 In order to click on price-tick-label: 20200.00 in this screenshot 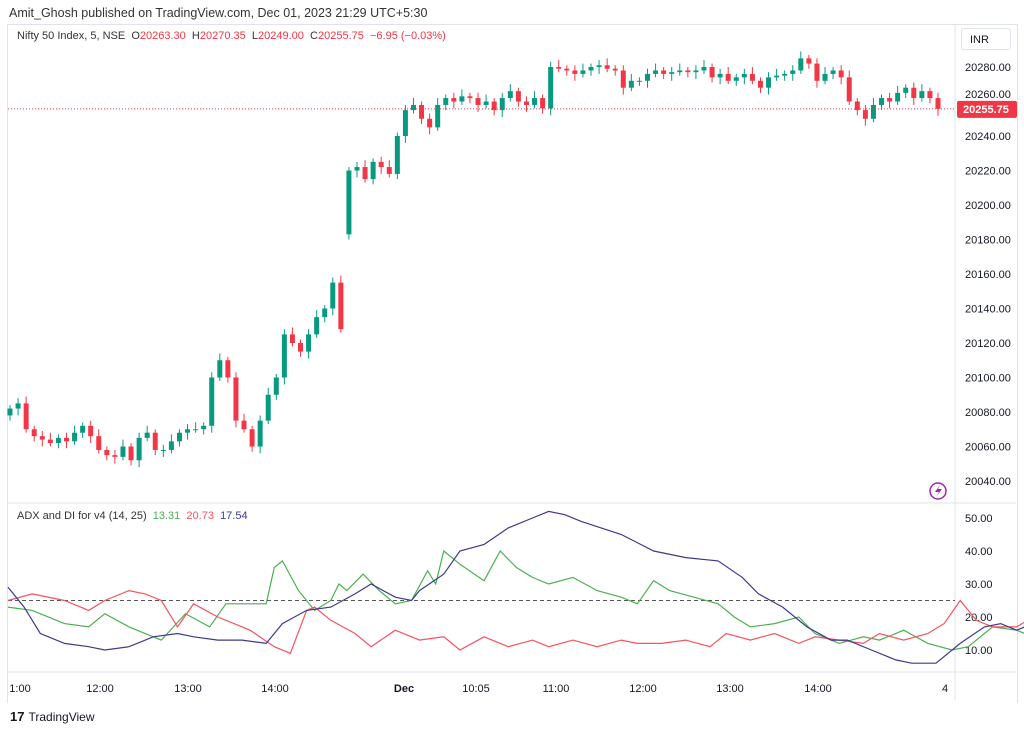, I will do `click(988, 206)`.